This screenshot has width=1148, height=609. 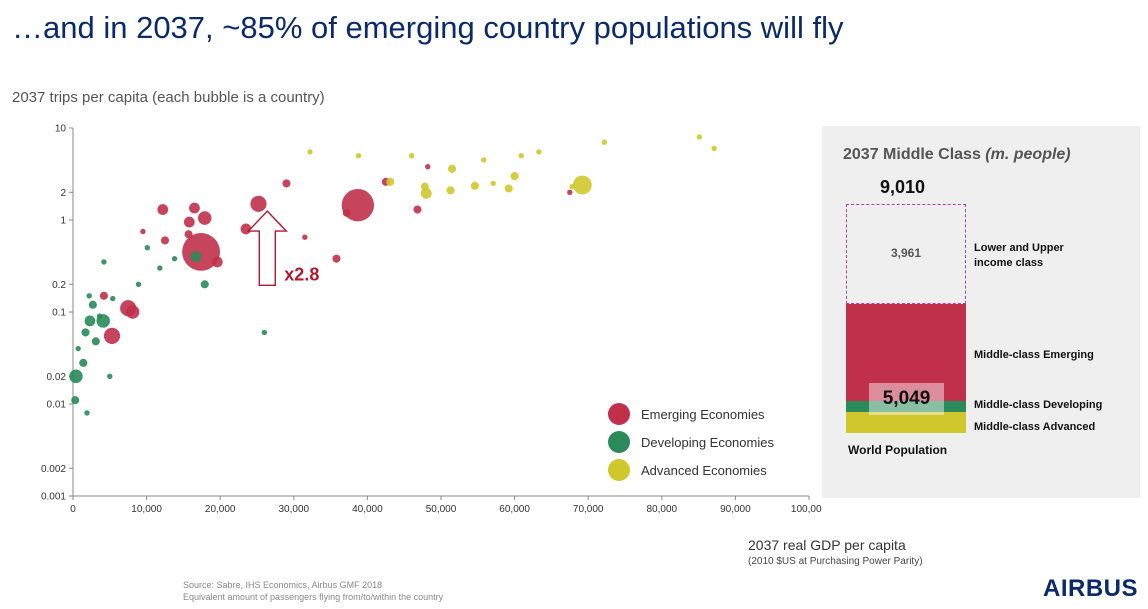 I want to click on y-tick-label: 2, so click(x=63, y=193).